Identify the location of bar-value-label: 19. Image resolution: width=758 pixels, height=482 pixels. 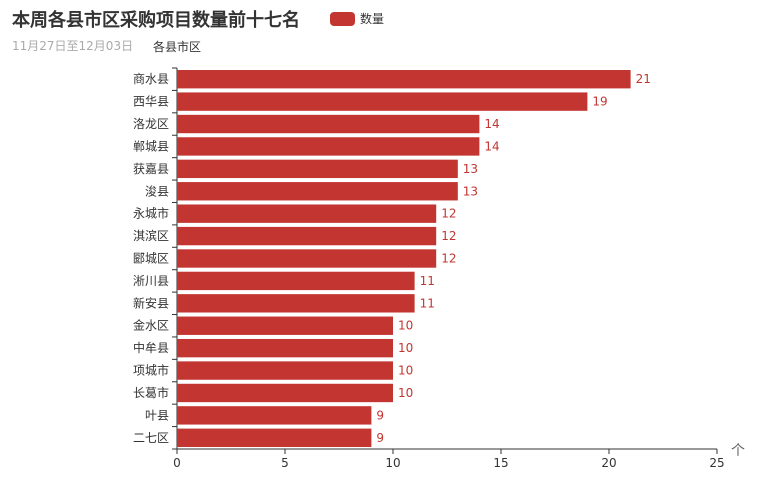
(599, 102).